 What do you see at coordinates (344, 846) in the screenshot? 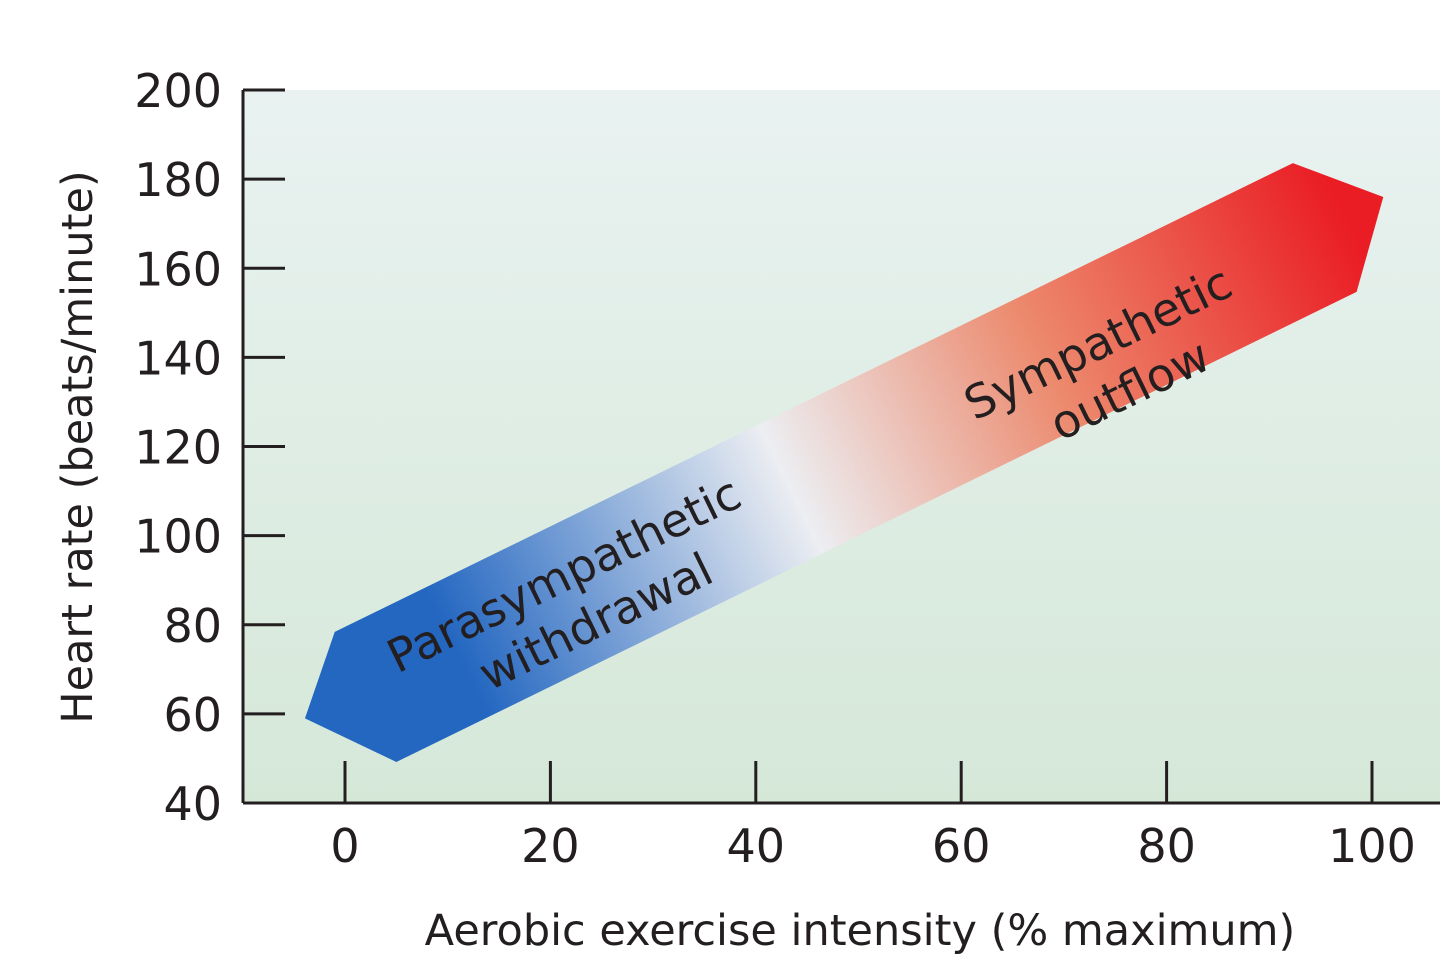
I see `x-tick-label: 0` at bounding box center [344, 846].